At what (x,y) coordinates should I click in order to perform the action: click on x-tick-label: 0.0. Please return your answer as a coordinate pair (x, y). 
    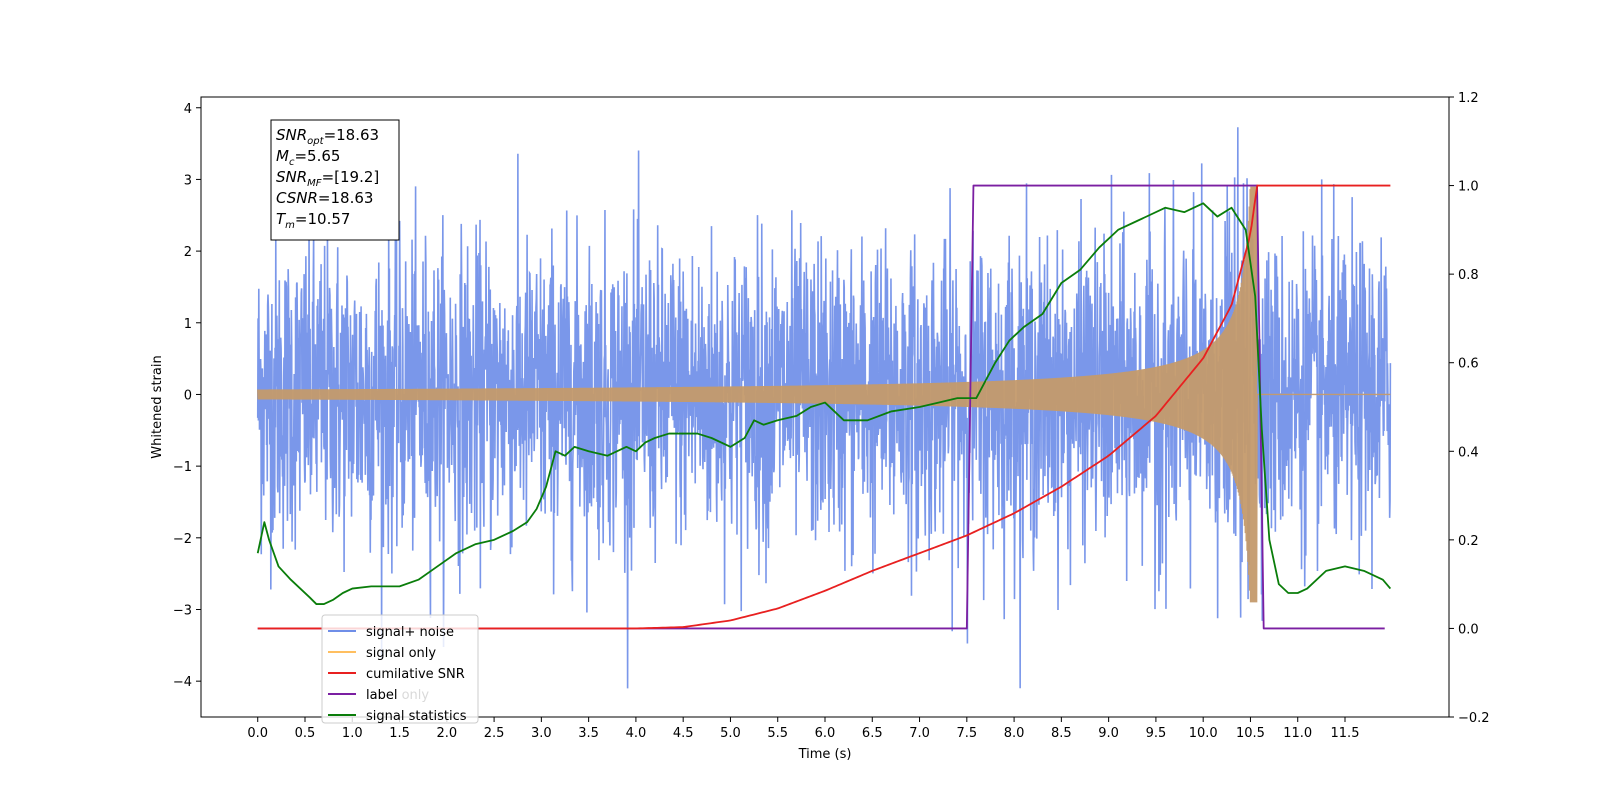
    Looking at the image, I should click on (257, 733).